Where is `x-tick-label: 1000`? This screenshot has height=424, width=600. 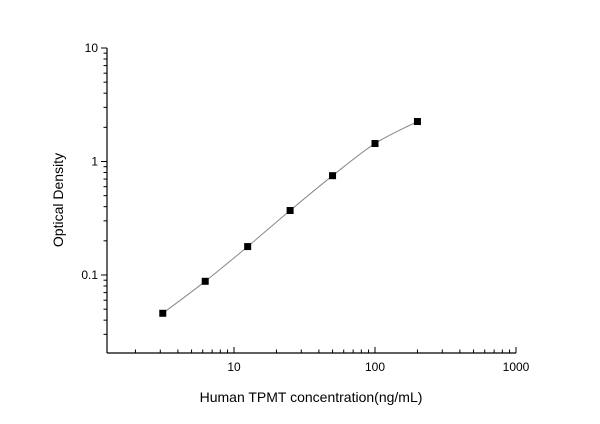 x-tick-label: 1000 is located at coordinates (516, 367).